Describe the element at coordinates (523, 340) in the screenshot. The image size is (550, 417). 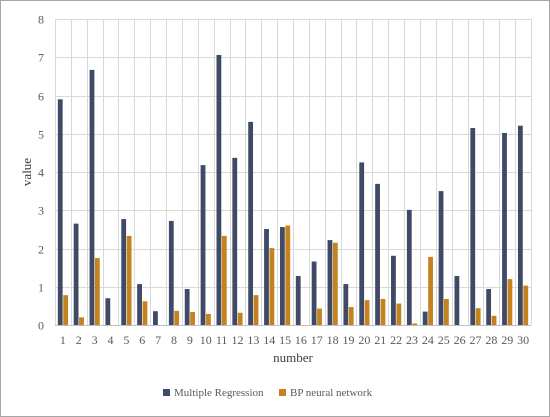
I see `x-tick-label: 30` at that location.